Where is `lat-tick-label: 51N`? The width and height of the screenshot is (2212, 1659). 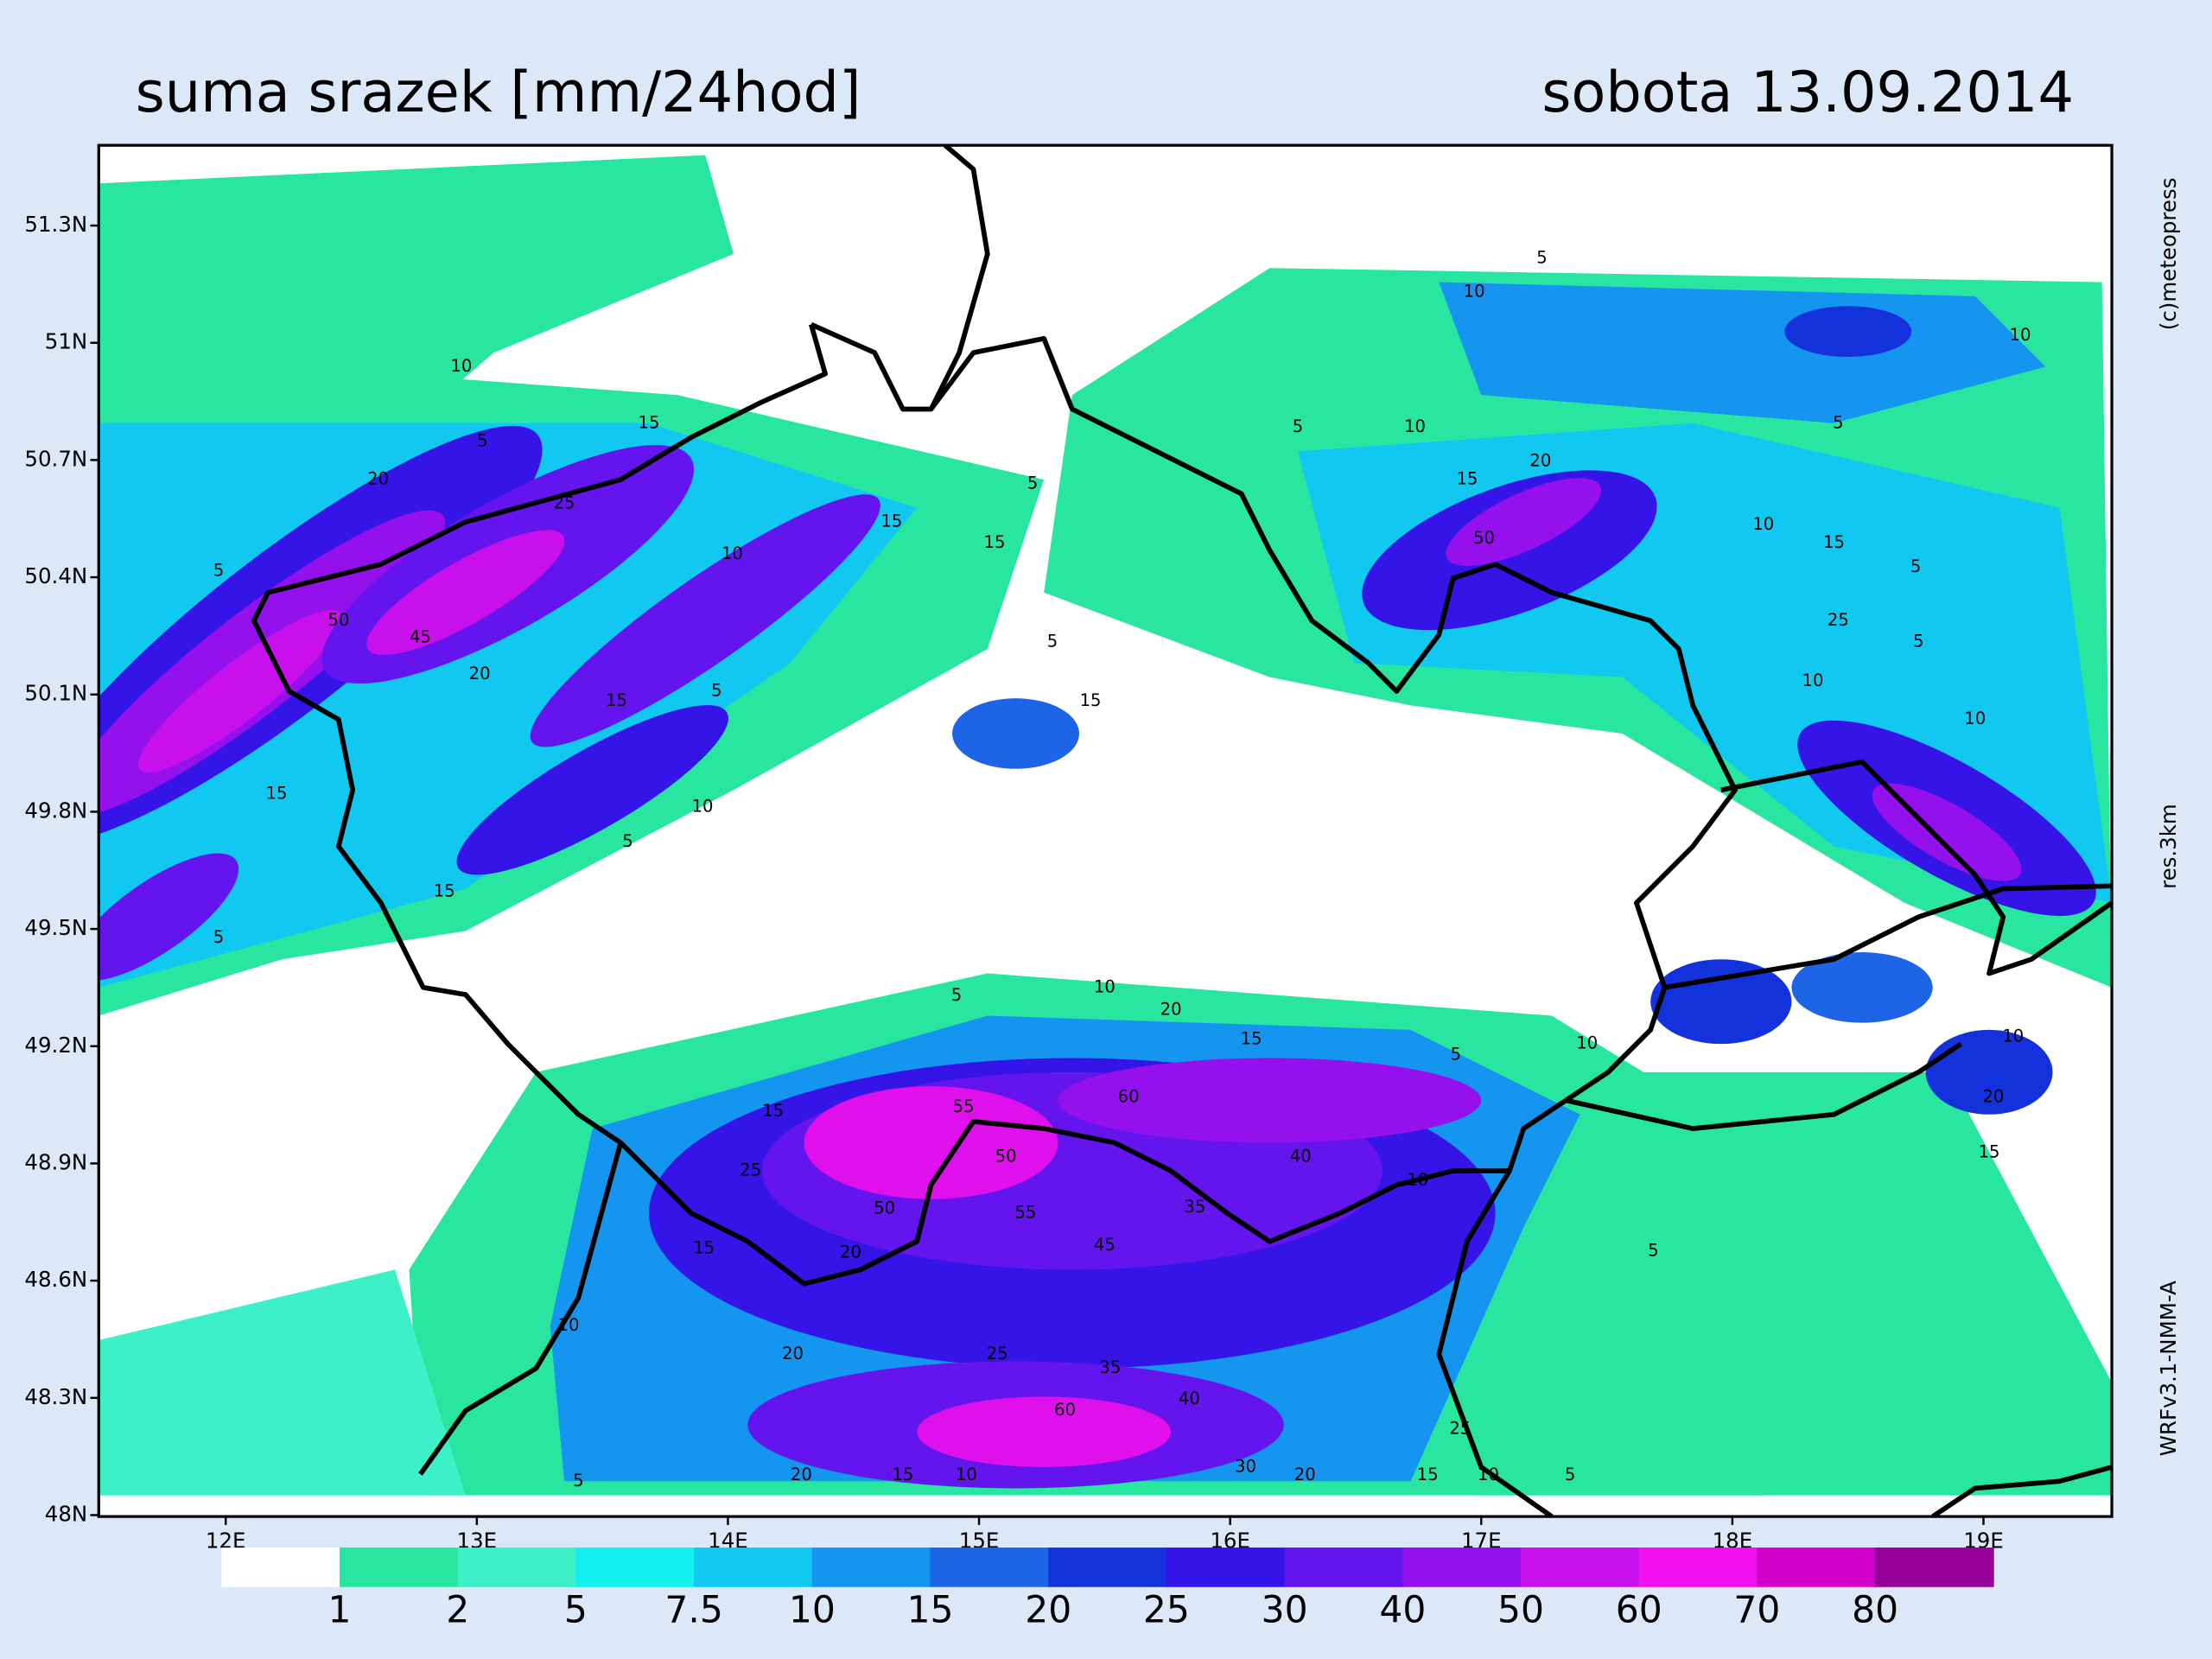
lat-tick-label: 51N is located at coordinates (66, 341).